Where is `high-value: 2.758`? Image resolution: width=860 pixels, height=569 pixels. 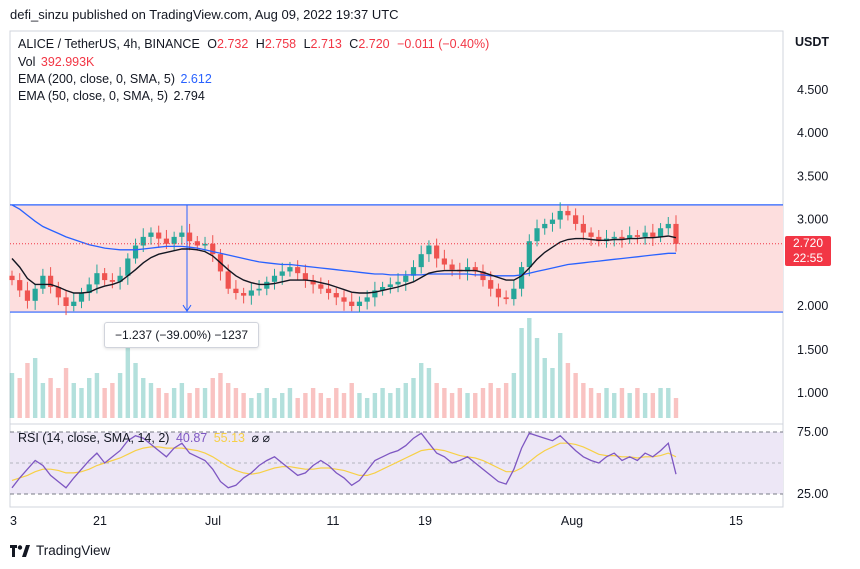
high-value: 2.758 is located at coordinates (280, 44).